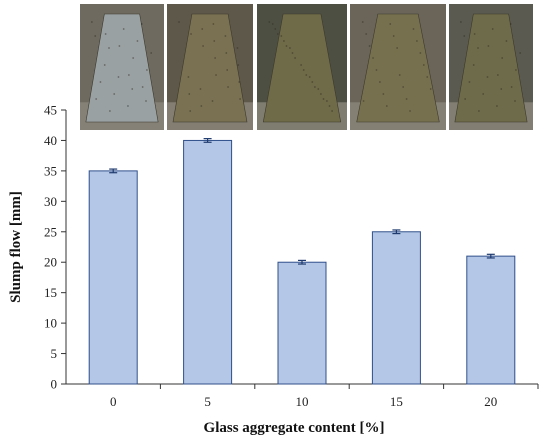  What do you see at coordinates (50, 110) in the screenshot?
I see `y-tick-label: 45` at bounding box center [50, 110].